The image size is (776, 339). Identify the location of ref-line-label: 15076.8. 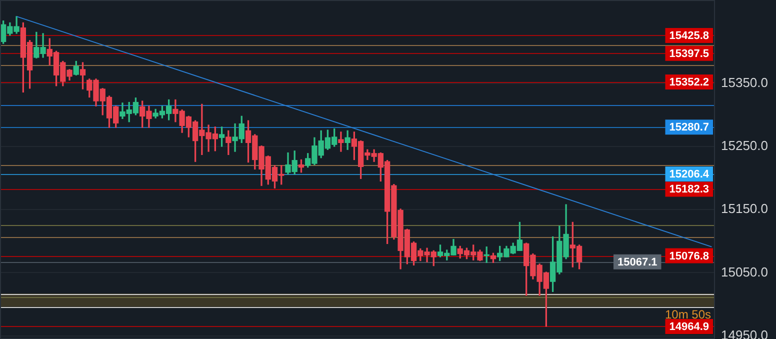
(689, 256).